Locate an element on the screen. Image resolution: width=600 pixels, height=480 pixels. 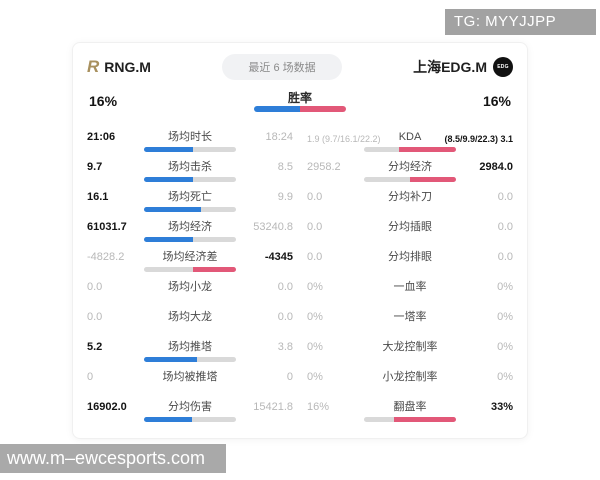
edg-logo-icon: EDG is located at coordinates (502, 67).